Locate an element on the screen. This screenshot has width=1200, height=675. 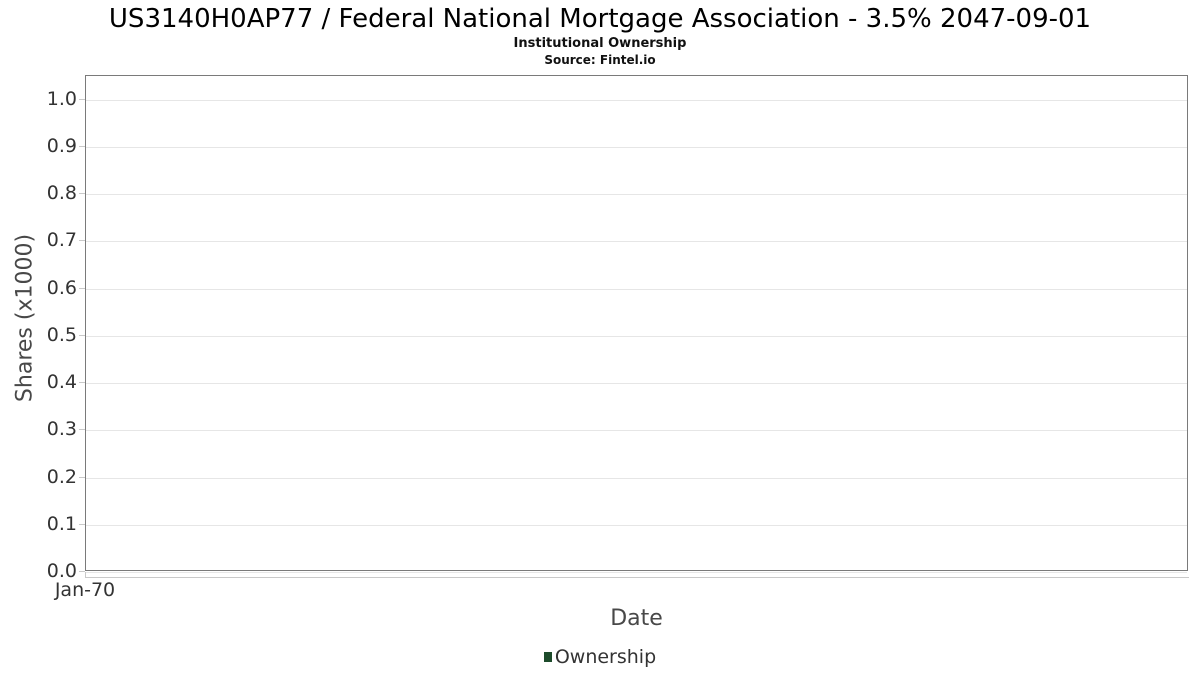
y-tick-label: 0.7 is located at coordinates (61, 240).